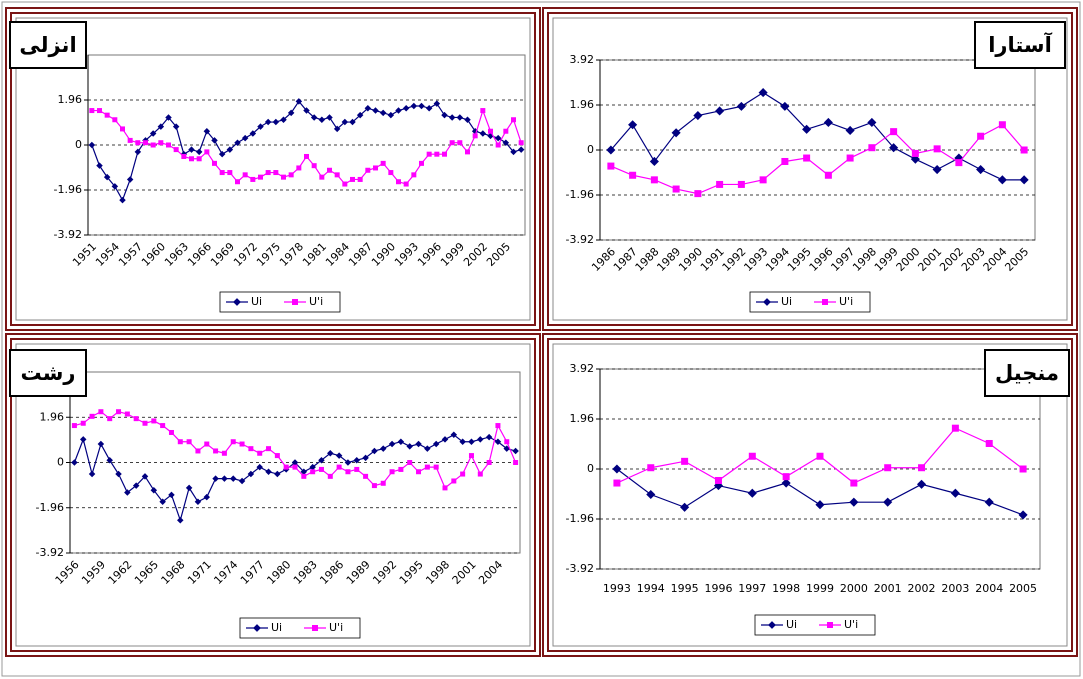 The image size is (1083, 679). I want to click on x-tick-label: 2001, so click(888, 588).